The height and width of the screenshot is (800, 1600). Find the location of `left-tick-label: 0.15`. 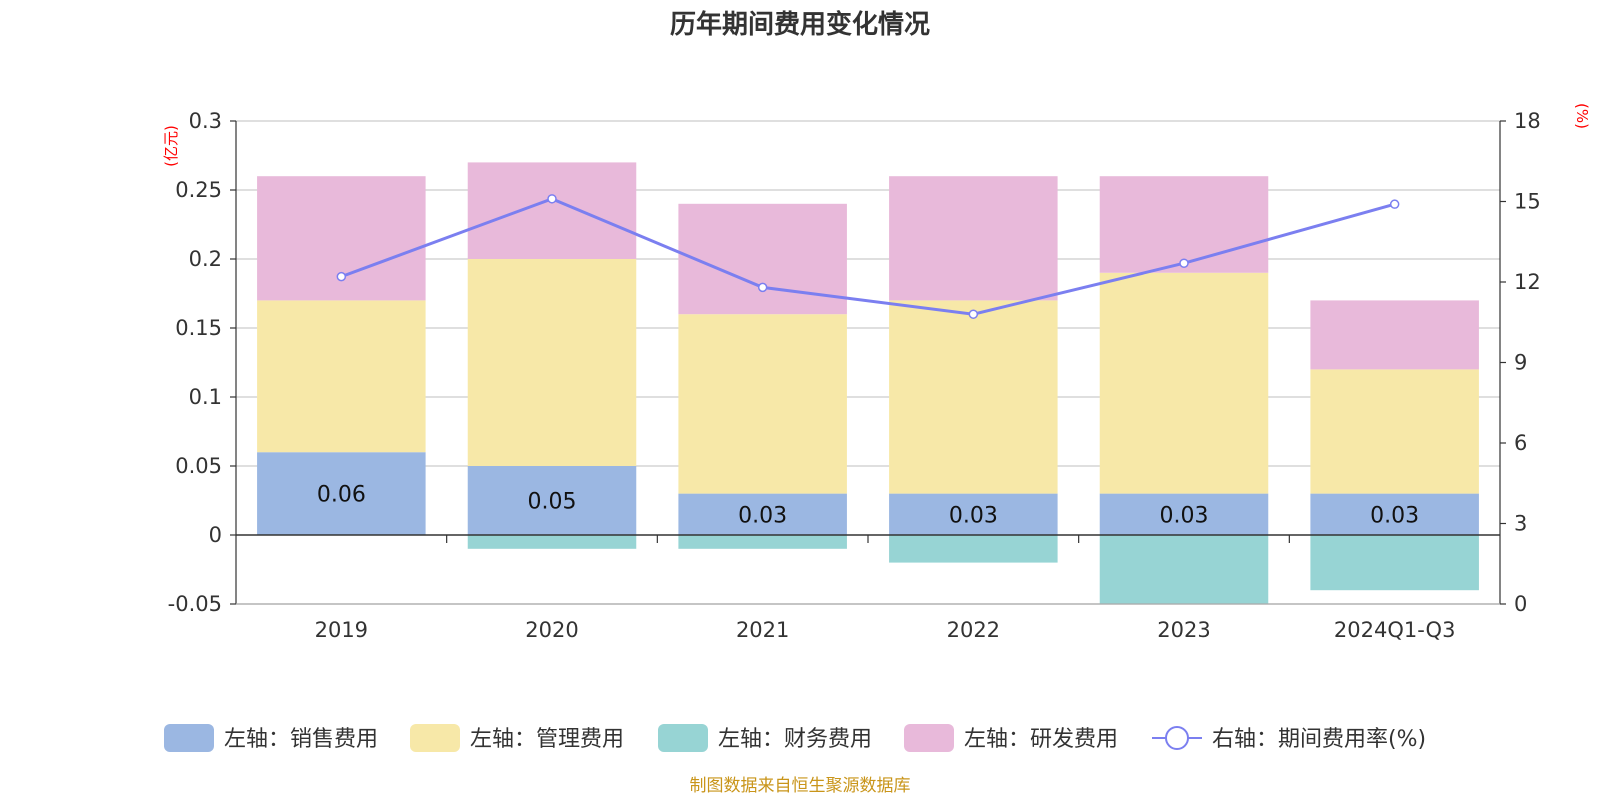

left-tick-label: 0.15 is located at coordinates (198, 328).